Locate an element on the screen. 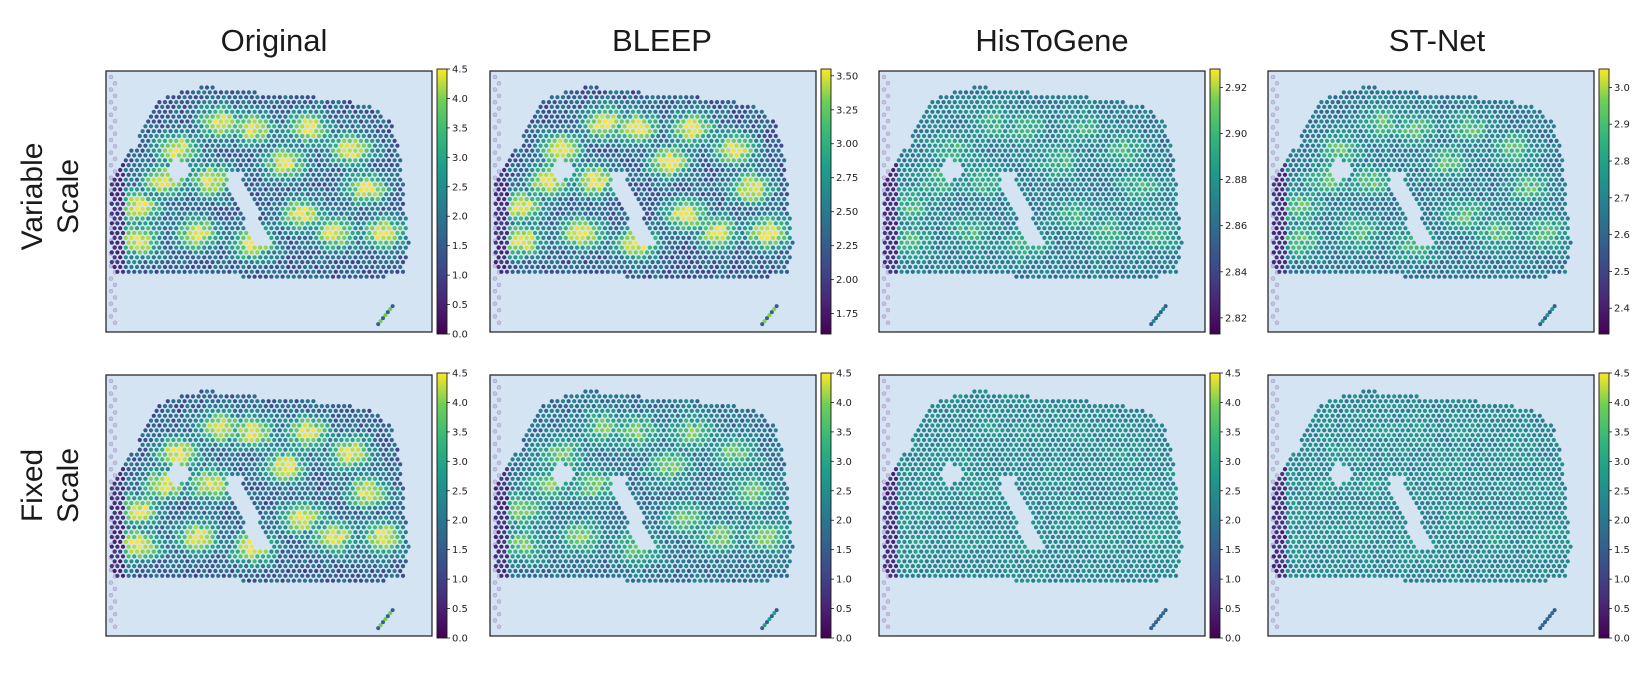 This screenshot has height=687, width=1650. colorbar-frame is located at coordinates (442, 201).